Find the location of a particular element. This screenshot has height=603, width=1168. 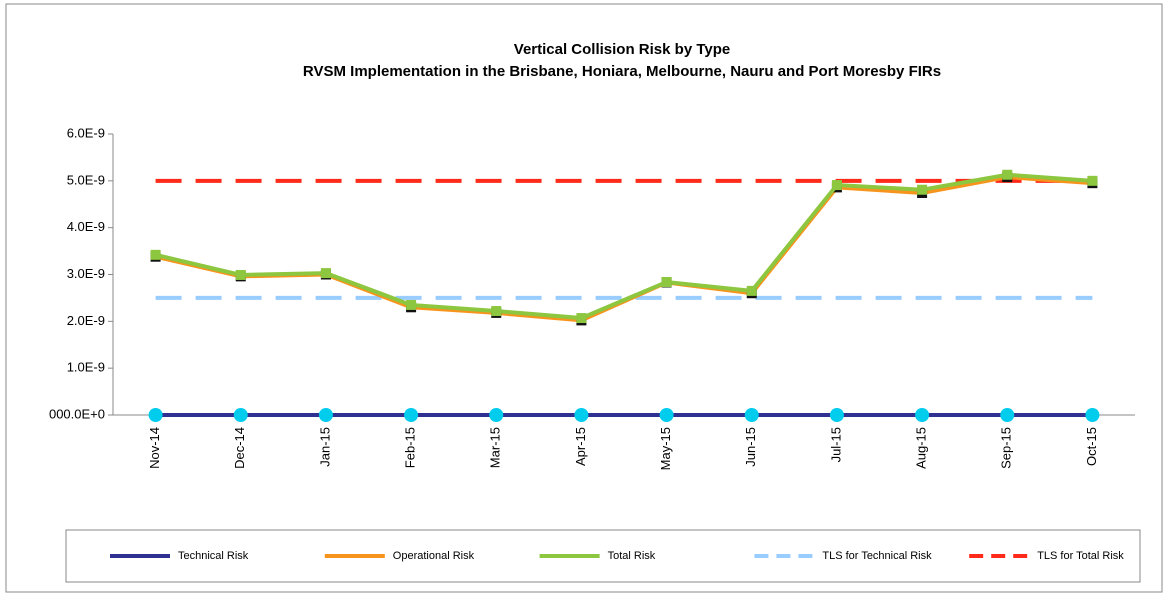

legend-label: Operational Risk is located at coordinates (434, 556).